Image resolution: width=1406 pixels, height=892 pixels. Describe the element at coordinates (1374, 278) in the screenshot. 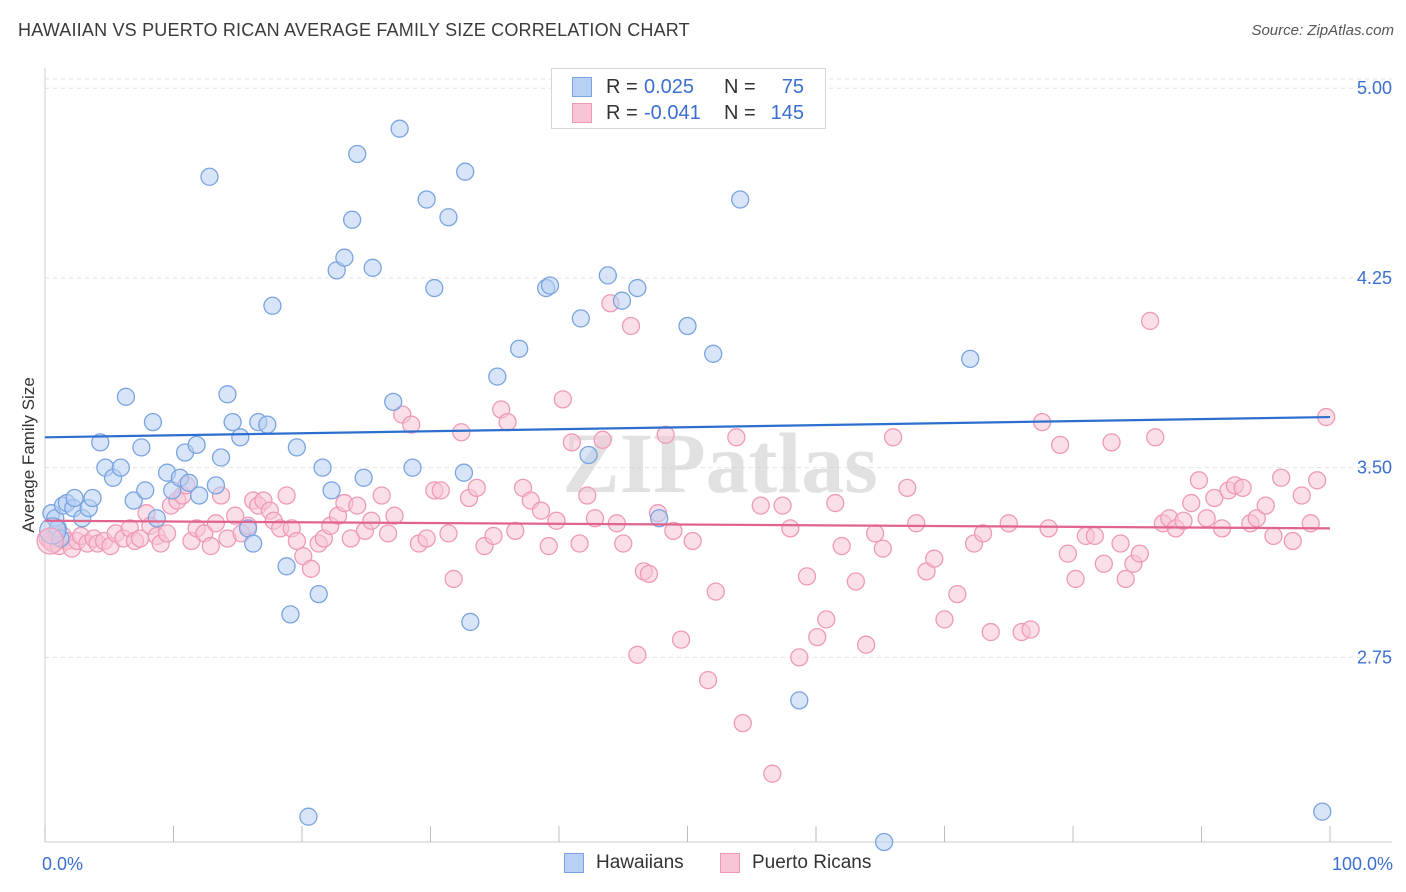

I see `y-tick-label: 4.25` at that location.